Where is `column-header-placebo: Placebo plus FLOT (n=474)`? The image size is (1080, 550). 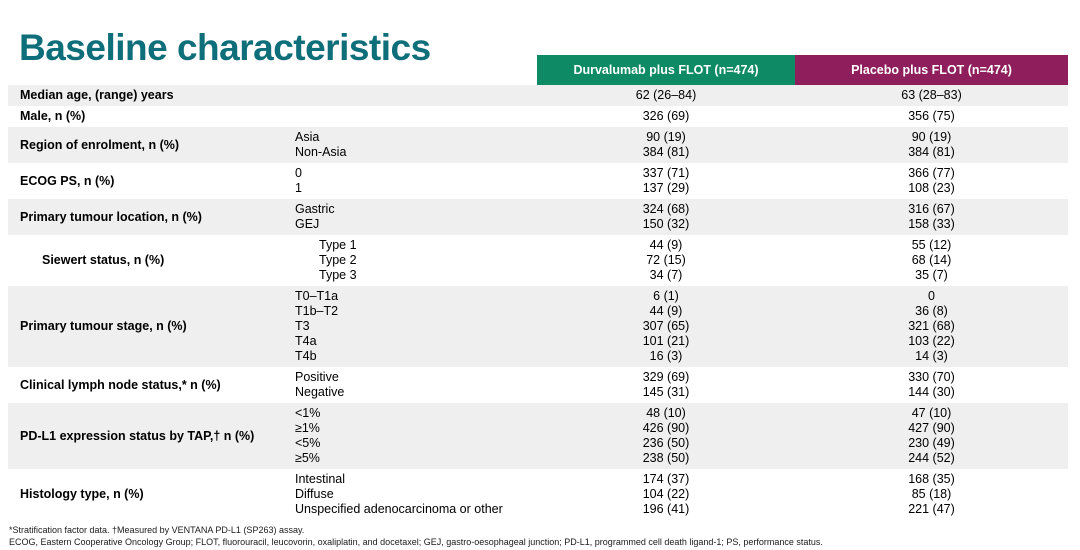 column-header-placebo: Placebo plus FLOT (n=474) is located at coordinates (931, 70).